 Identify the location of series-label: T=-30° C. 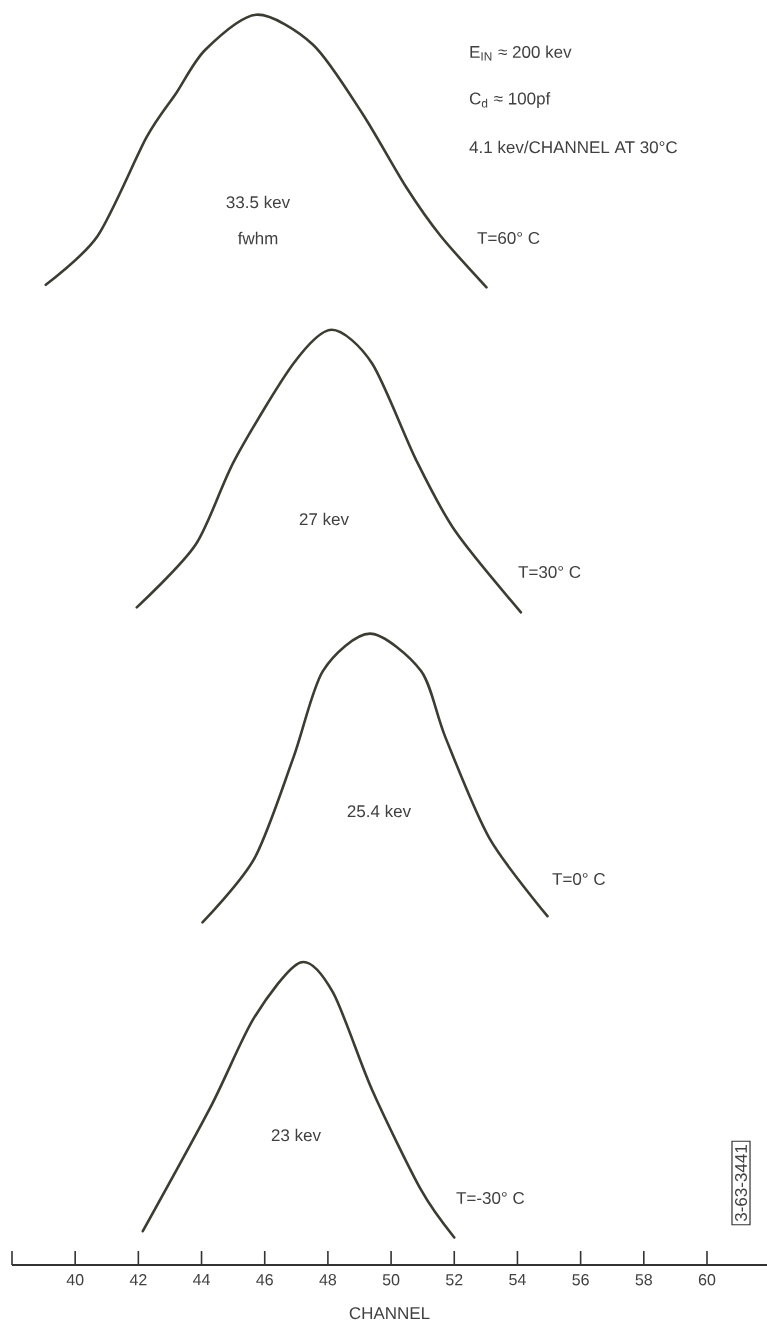
(490, 1198).